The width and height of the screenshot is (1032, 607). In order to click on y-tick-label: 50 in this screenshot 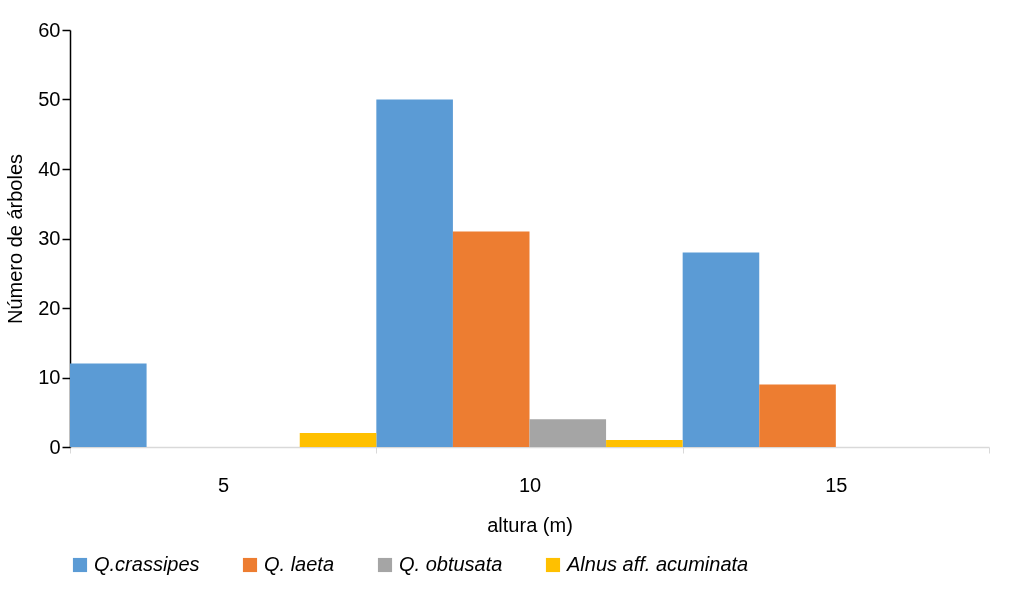, I will do `click(49, 99)`.